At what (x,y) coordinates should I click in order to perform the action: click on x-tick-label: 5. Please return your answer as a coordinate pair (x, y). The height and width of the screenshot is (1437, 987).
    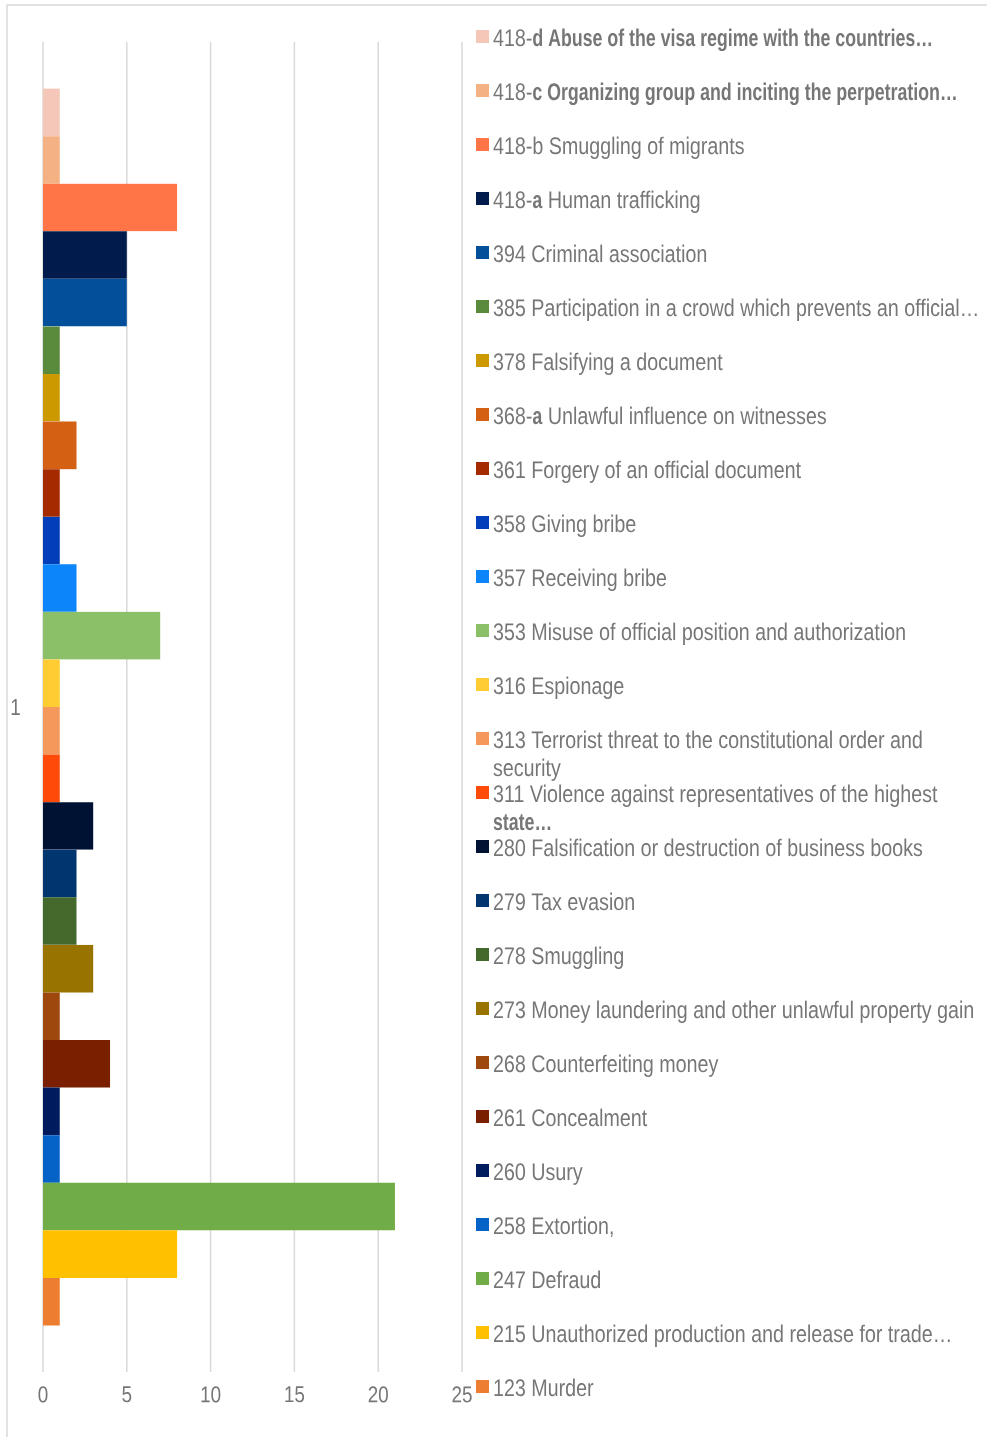
    Looking at the image, I should click on (127, 1394).